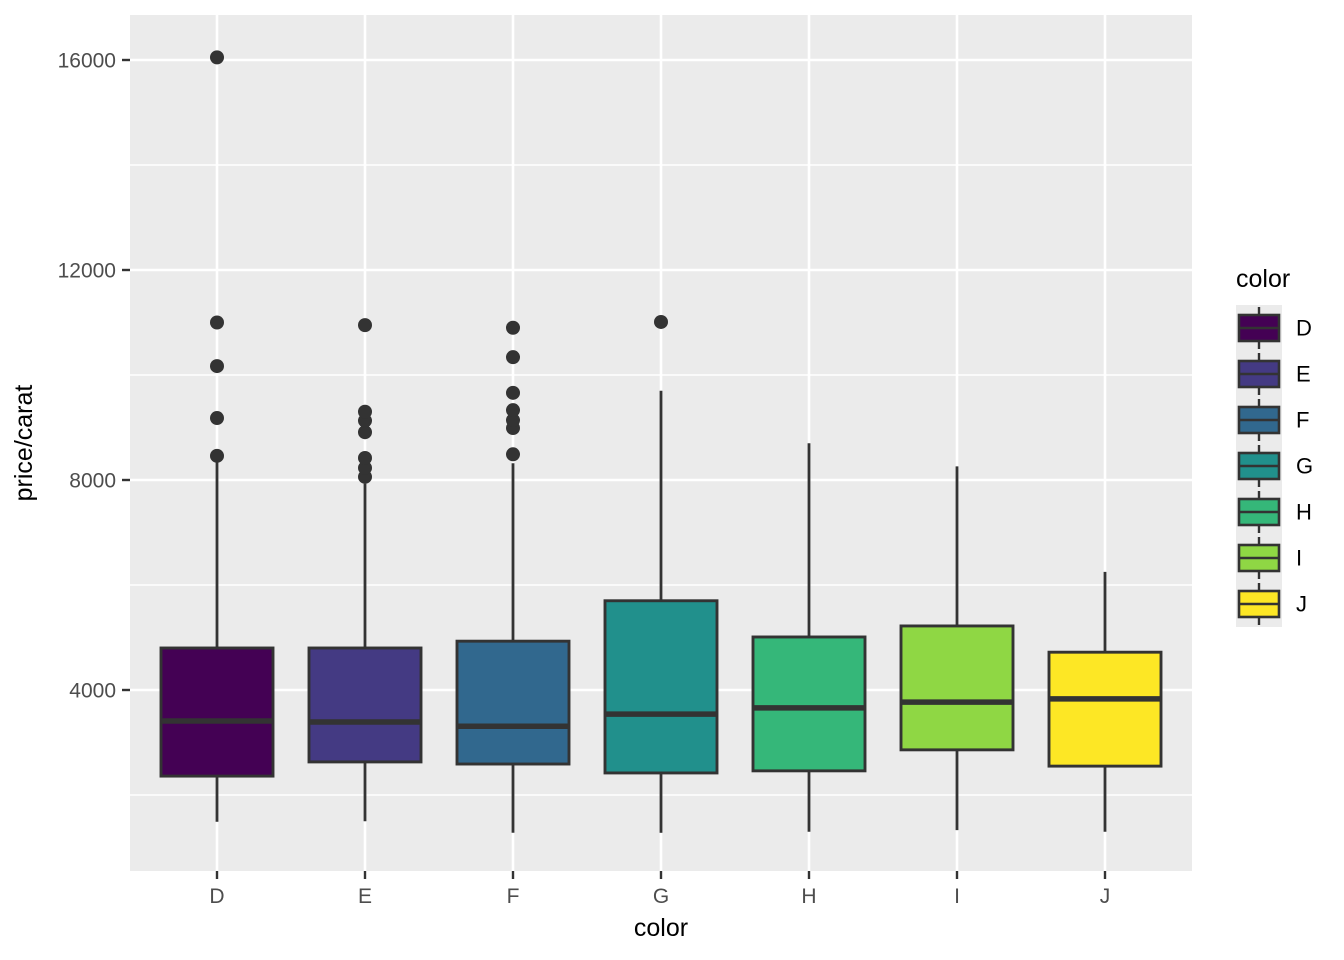 The width and height of the screenshot is (1344, 960). I want to click on y-tick-label: 8000, so click(92, 481).